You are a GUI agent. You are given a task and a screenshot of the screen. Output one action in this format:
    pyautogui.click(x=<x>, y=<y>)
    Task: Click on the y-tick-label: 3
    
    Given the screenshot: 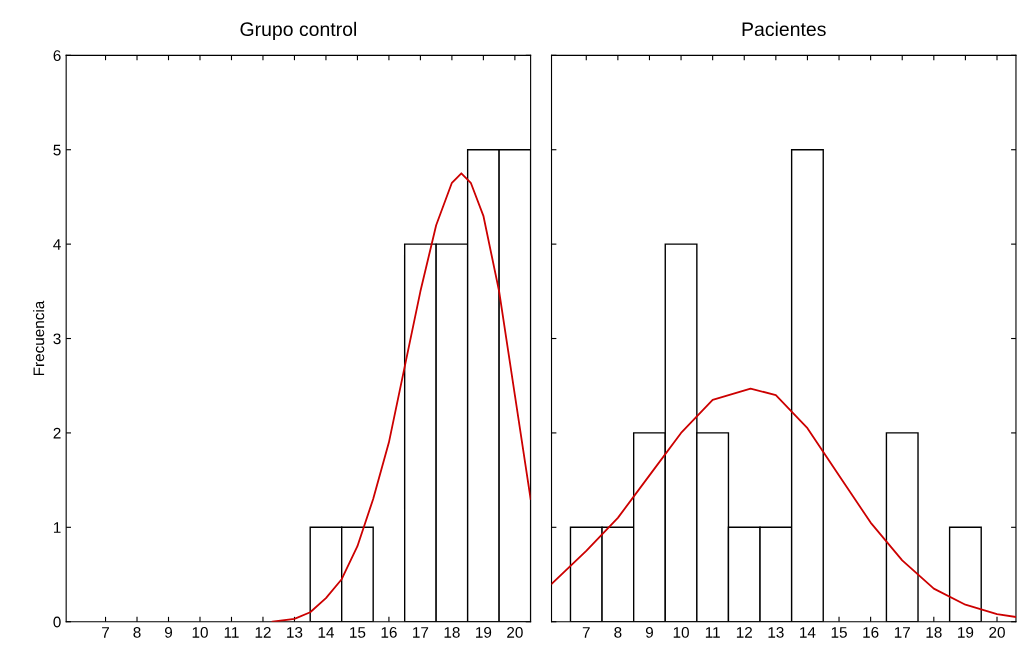 What is the action you would take?
    pyautogui.click(x=57, y=339)
    